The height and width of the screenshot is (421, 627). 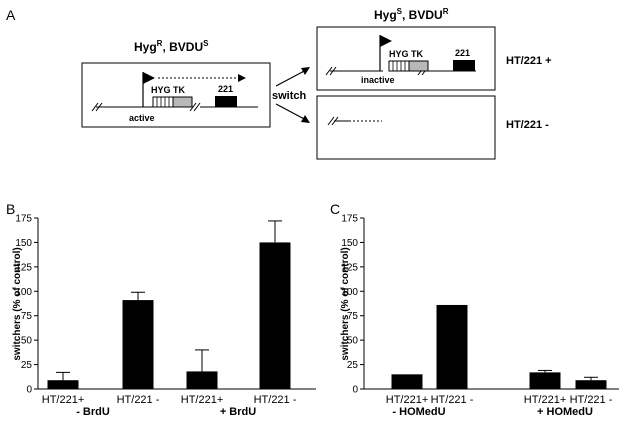 What do you see at coordinates (406, 127) in the screenshot?
I see `deleted-locus-box` at bounding box center [406, 127].